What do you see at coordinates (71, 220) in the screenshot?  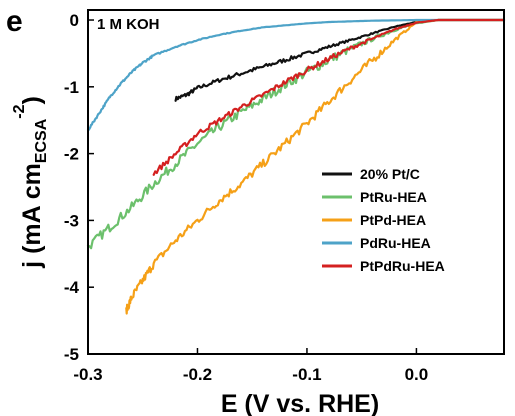 I see `y-tick-label: -3` at bounding box center [71, 220].